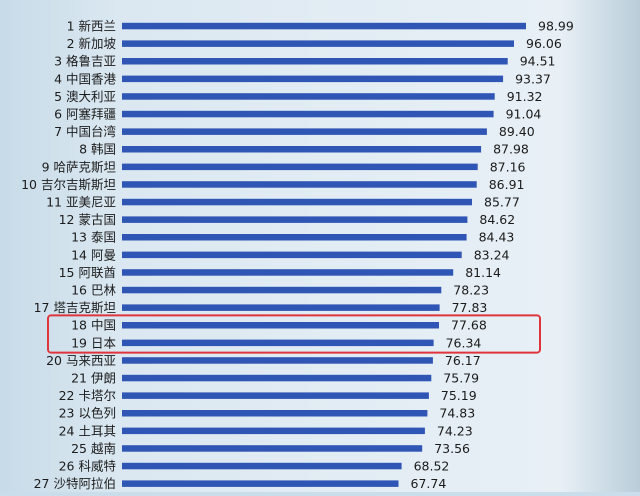 The width and height of the screenshot is (640, 496). I want to click on category-label-27: 27 沙特阿拉伯, so click(75, 483).